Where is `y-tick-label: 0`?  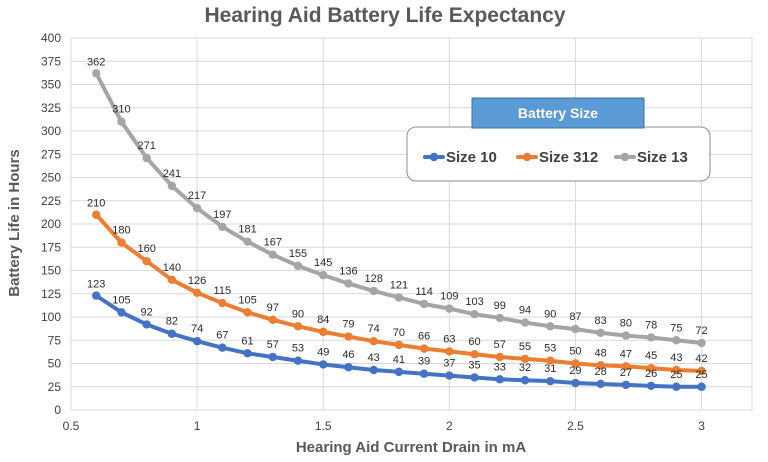
y-tick-label: 0 is located at coordinates (57, 410).